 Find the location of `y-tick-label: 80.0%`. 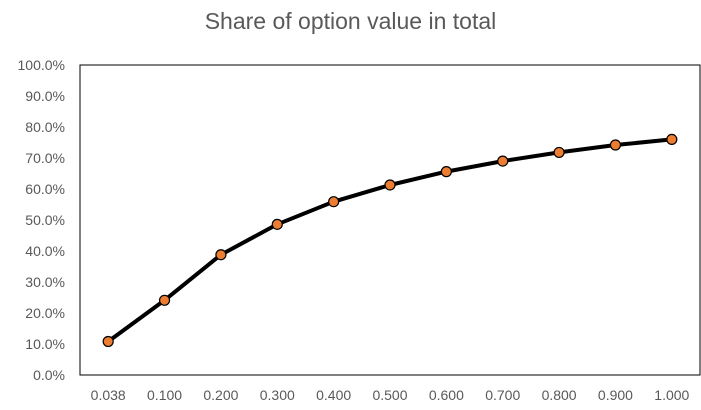

y-tick-label: 80.0% is located at coordinates (45, 127).